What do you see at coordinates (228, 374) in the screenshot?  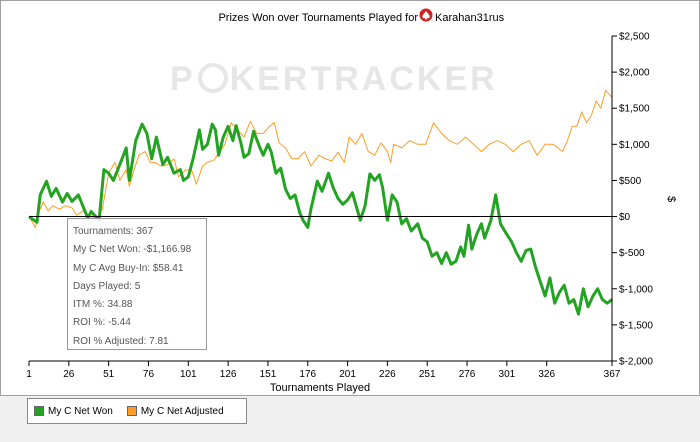 I see `x-tick-label: 126` at bounding box center [228, 374].